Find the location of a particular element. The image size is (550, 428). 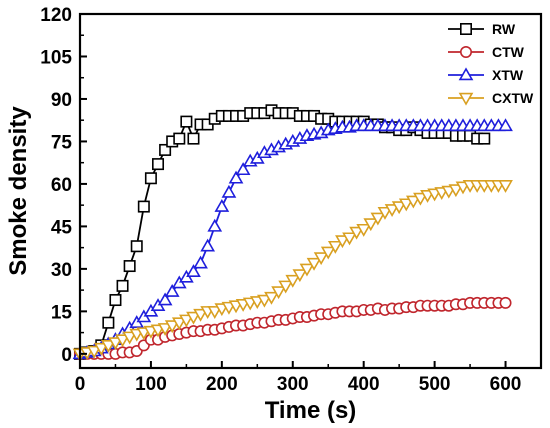

y-tick-label: 45 is located at coordinates (62, 227).